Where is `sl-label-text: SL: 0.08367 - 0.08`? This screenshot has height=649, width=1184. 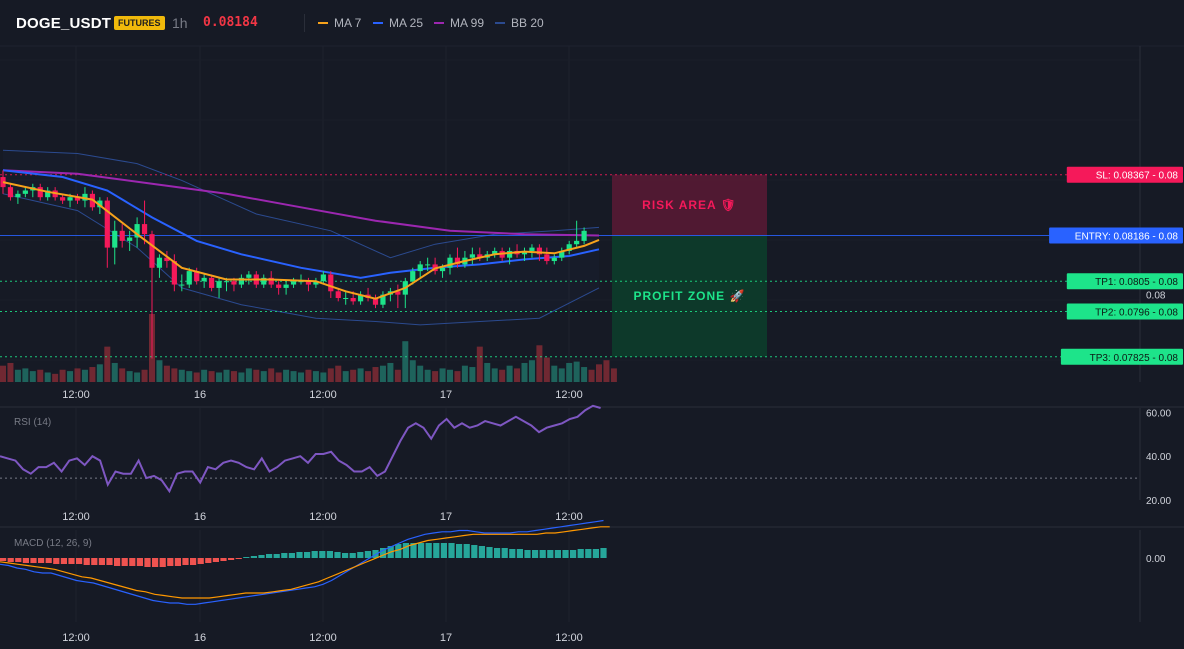
sl-label-text: SL: 0.08367 - 0.08 is located at coordinates (1137, 176).